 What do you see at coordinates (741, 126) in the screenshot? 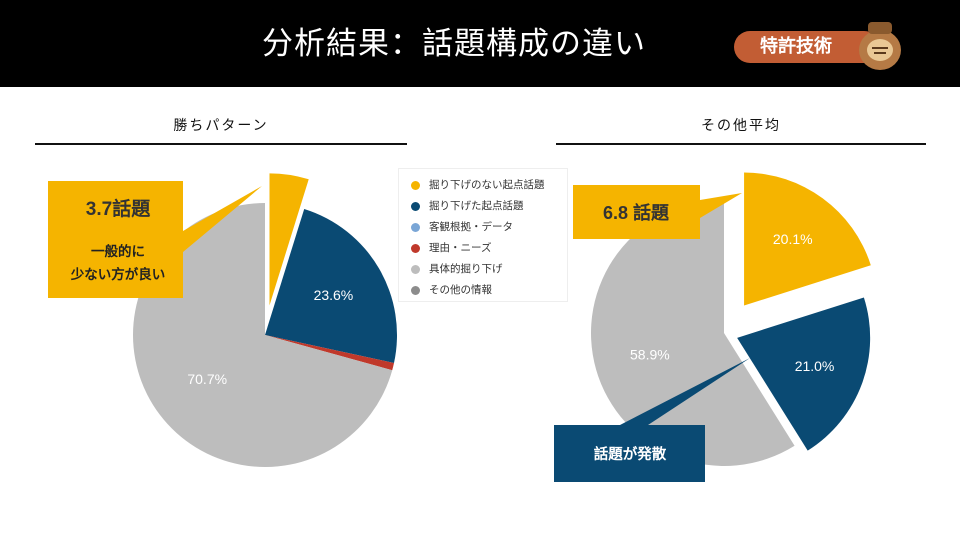
I see `right-panel-title: その他平均` at bounding box center [741, 126].